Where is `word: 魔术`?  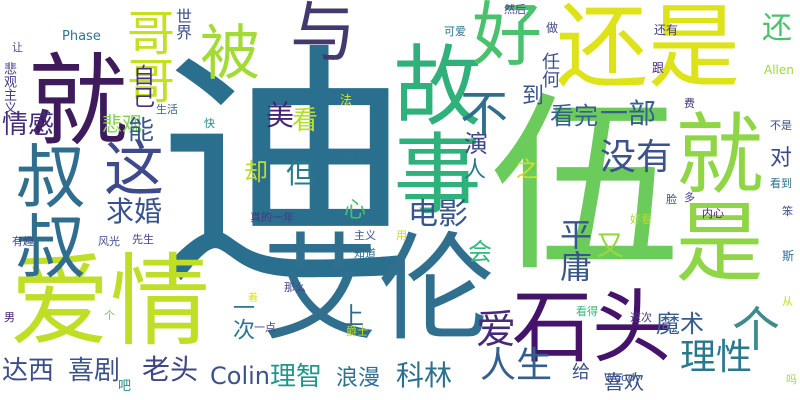
word: 魔术 is located at coordinates (680, 324).